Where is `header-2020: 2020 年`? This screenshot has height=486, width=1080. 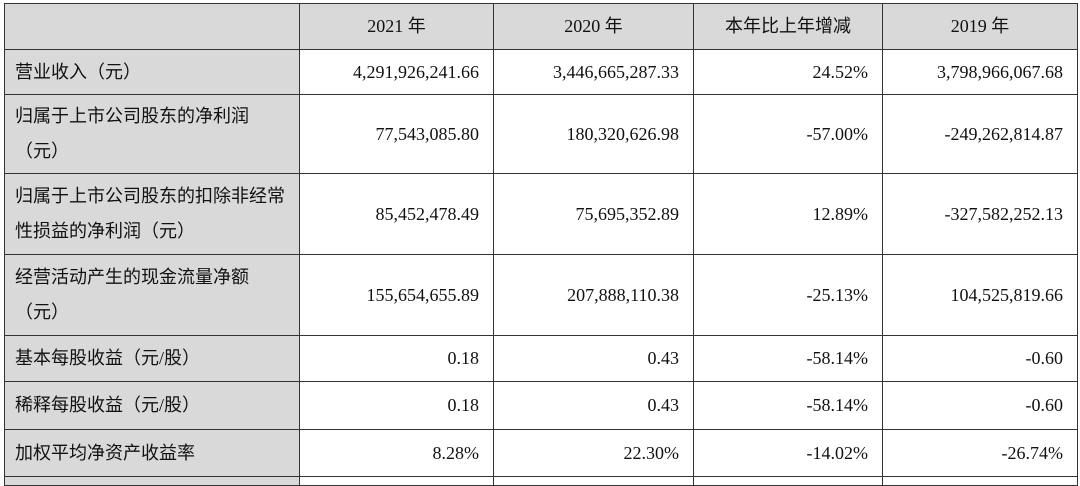
header-2020: 2020 年 is located at coordinates (593, 26).